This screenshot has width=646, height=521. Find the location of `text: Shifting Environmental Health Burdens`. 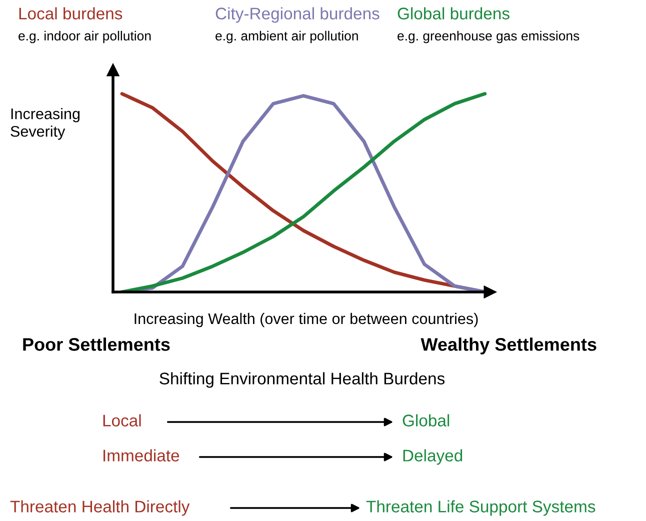

text: Shifting Environmental Health Burdens is located at coordinates (302, 380).